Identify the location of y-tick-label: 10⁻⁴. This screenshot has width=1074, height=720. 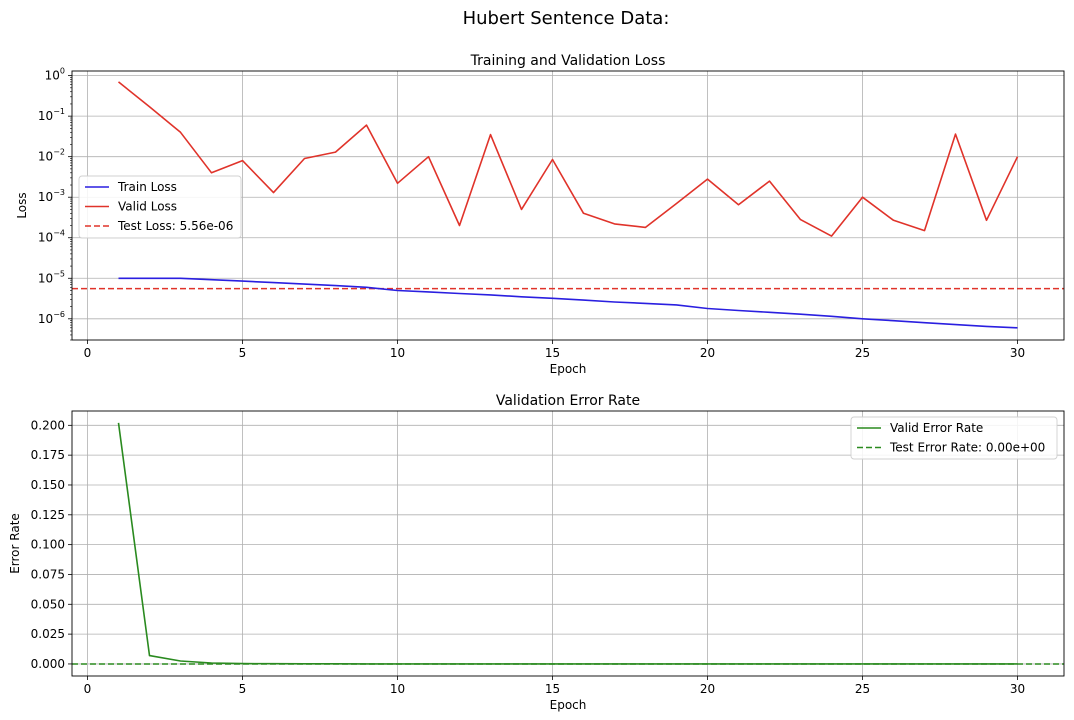
(51, 237).